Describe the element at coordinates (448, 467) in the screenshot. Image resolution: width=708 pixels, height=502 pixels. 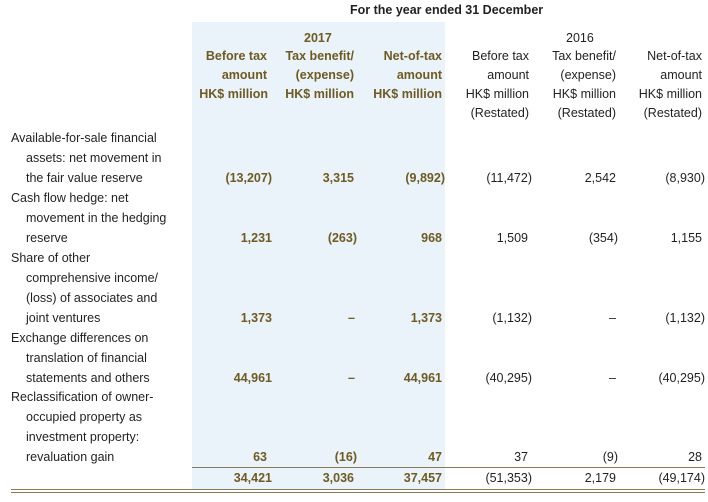
I see `subtotal-rule` at that location.